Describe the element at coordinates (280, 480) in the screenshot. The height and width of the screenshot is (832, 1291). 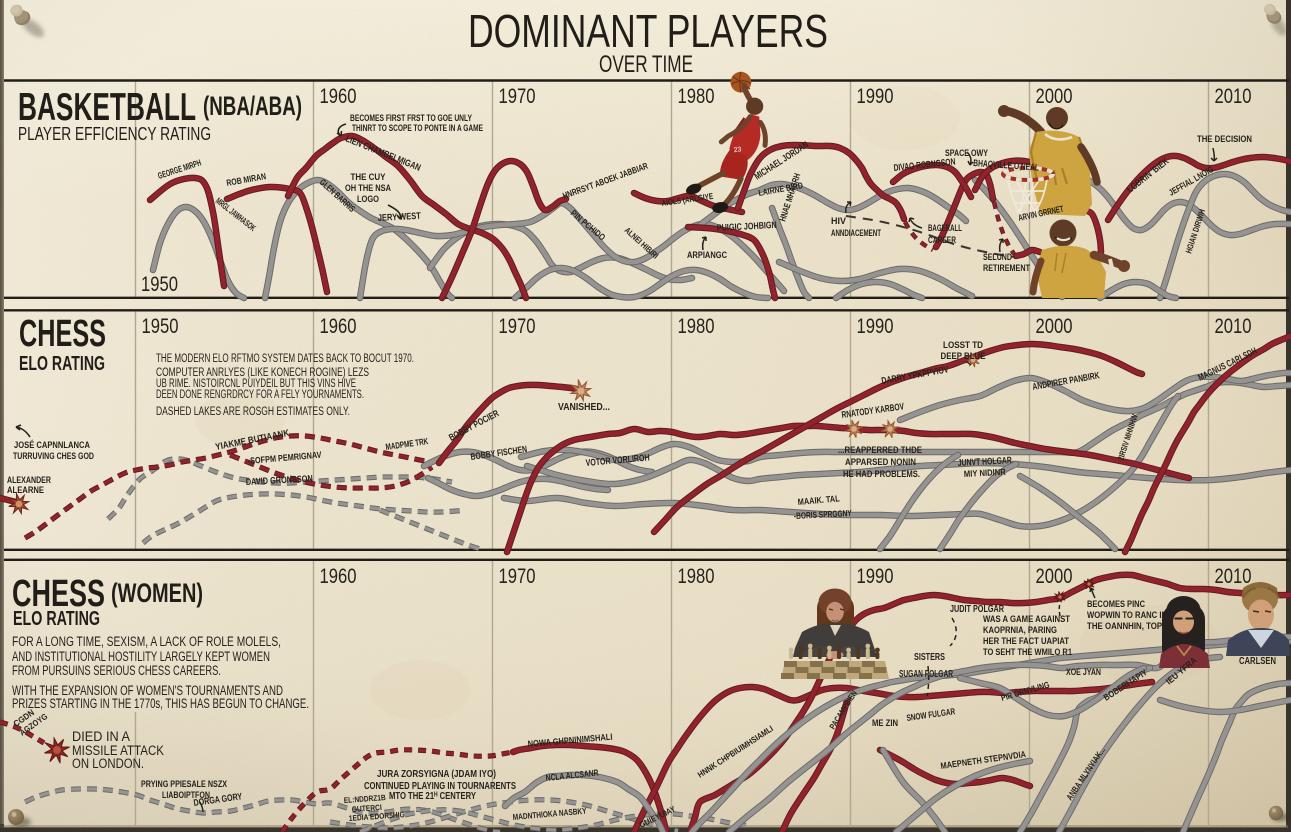
I see `svg-text: DAVID GRONSSON` at that location.